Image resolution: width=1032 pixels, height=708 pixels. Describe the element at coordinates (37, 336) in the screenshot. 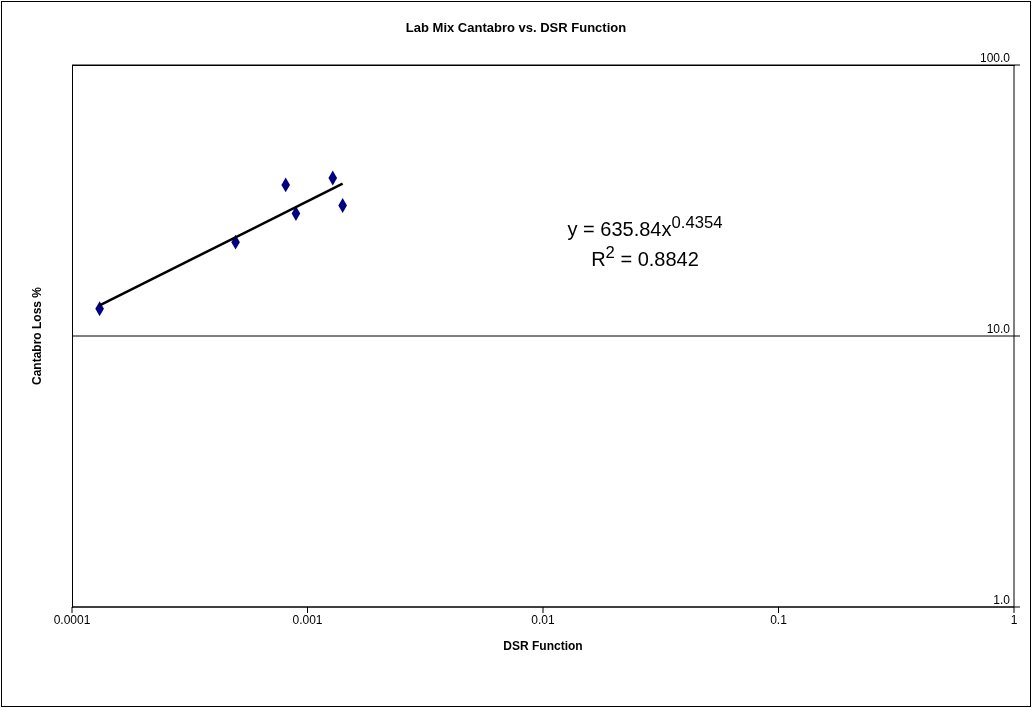

I see `y-axis-title: Cantabro Loss %` at that location.